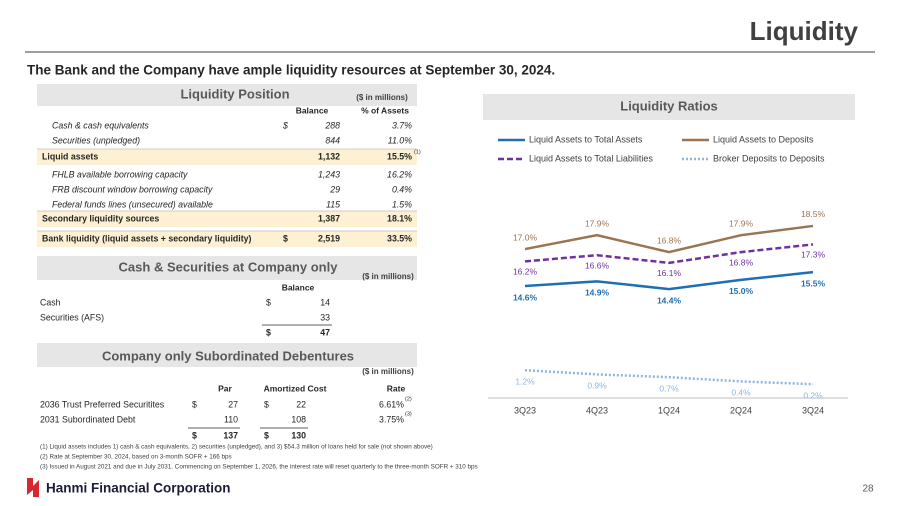 The image size is (900, 506). I want to click on data-label: 16.1%, so click(669, 273).